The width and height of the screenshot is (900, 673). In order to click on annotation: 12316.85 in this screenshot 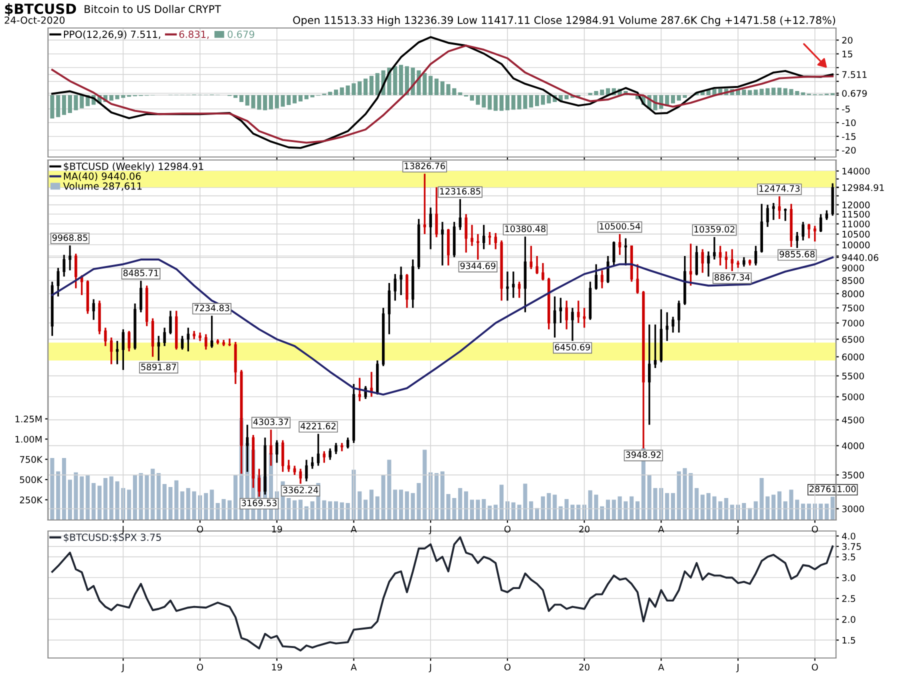, I will do `click(460, 191)`.